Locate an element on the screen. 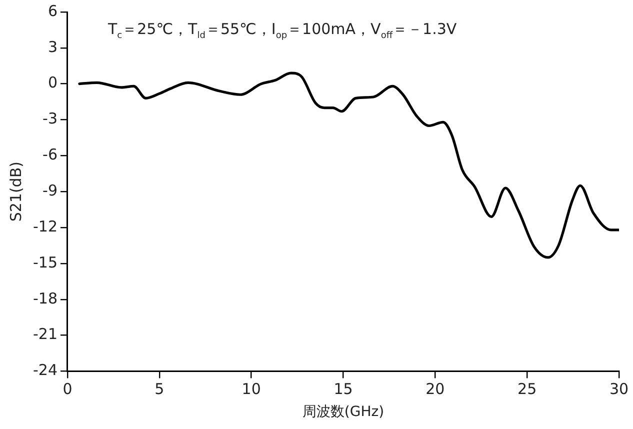 The height and width of the screenshot is (429, 633). x-tick-label: 30 is located at coordinates (619, 389).